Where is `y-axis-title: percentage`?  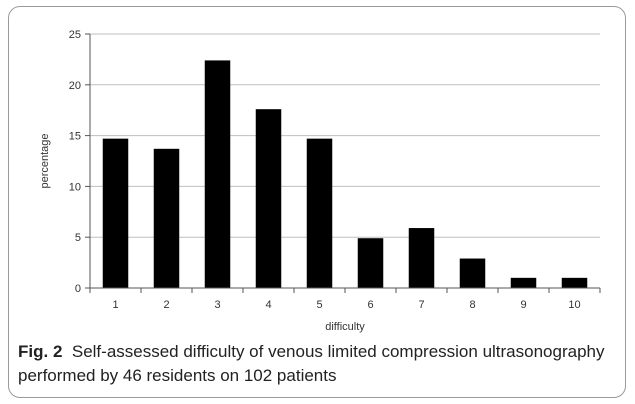
y-axis-title: percentage is located at coordinates (45, 160).